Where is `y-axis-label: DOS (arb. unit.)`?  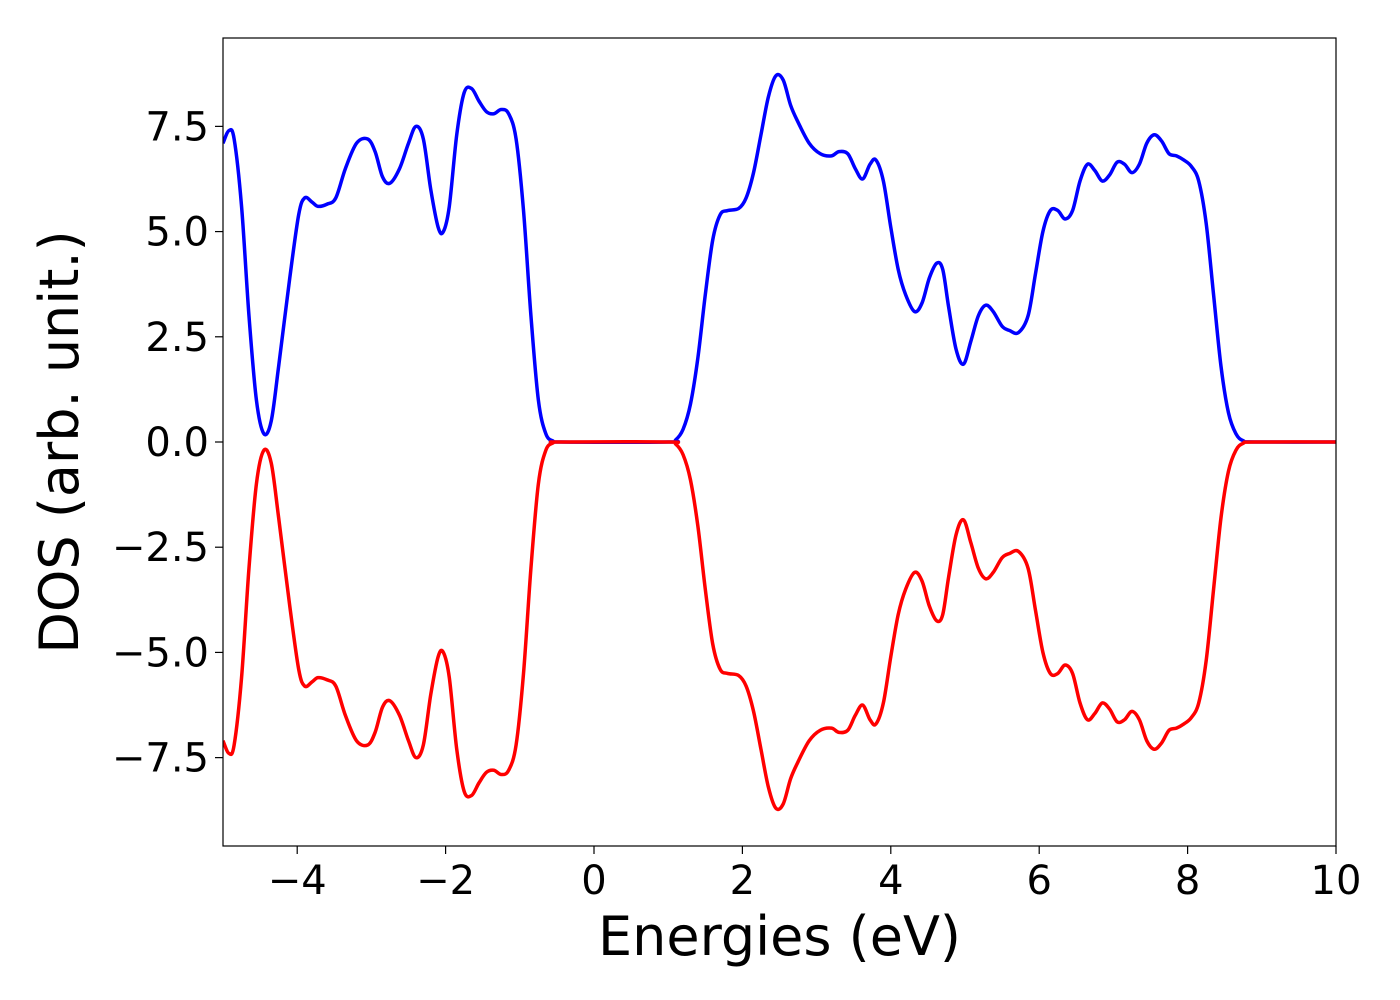 y-axis-label: DOS (arb. unit.) is located at coordinates (59, 441).